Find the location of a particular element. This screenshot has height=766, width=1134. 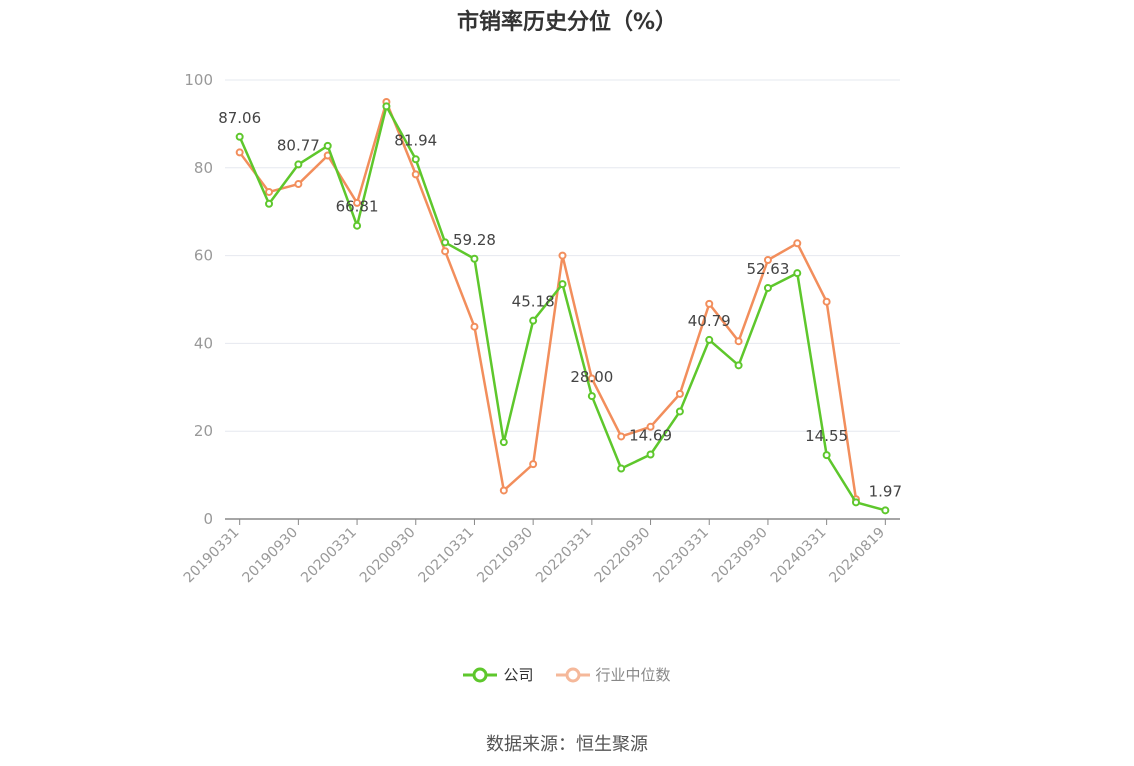

x-tick-label: 20230331 is located at coordinates (681, 556).